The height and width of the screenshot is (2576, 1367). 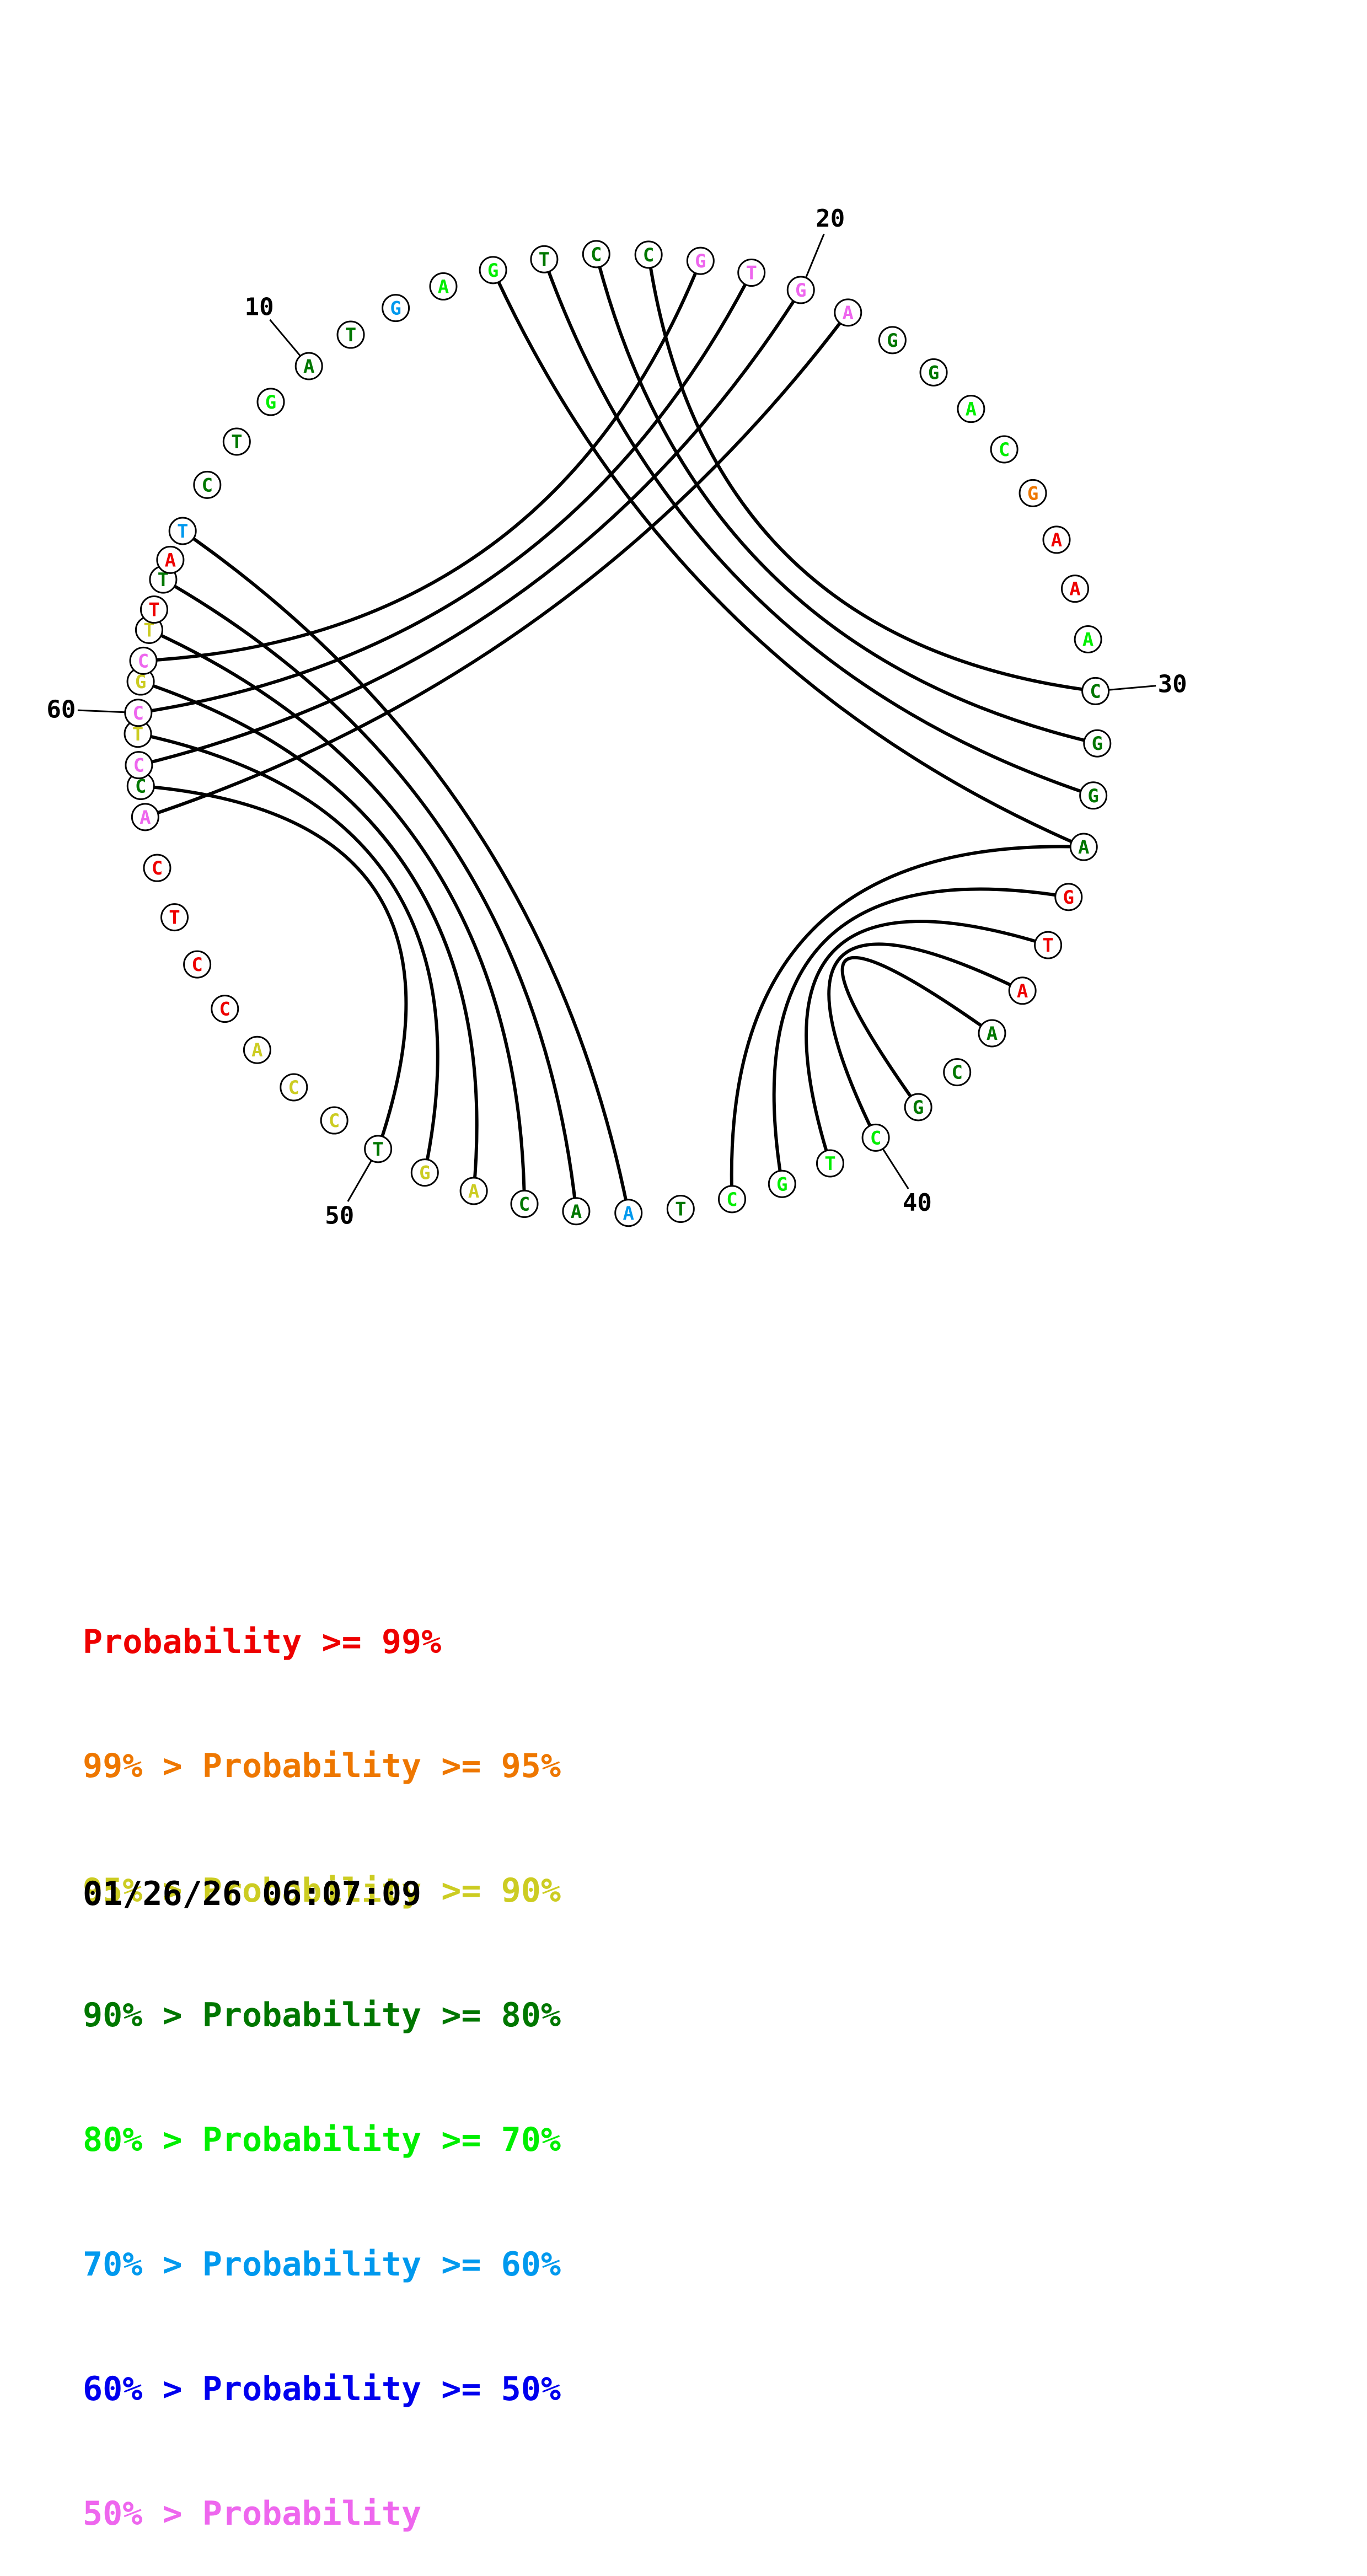 What do you see at coordinates (382, 2015) in the screenshot?
I see `legend-text: Probability >= 80%` at bounding box center [382, 2015].